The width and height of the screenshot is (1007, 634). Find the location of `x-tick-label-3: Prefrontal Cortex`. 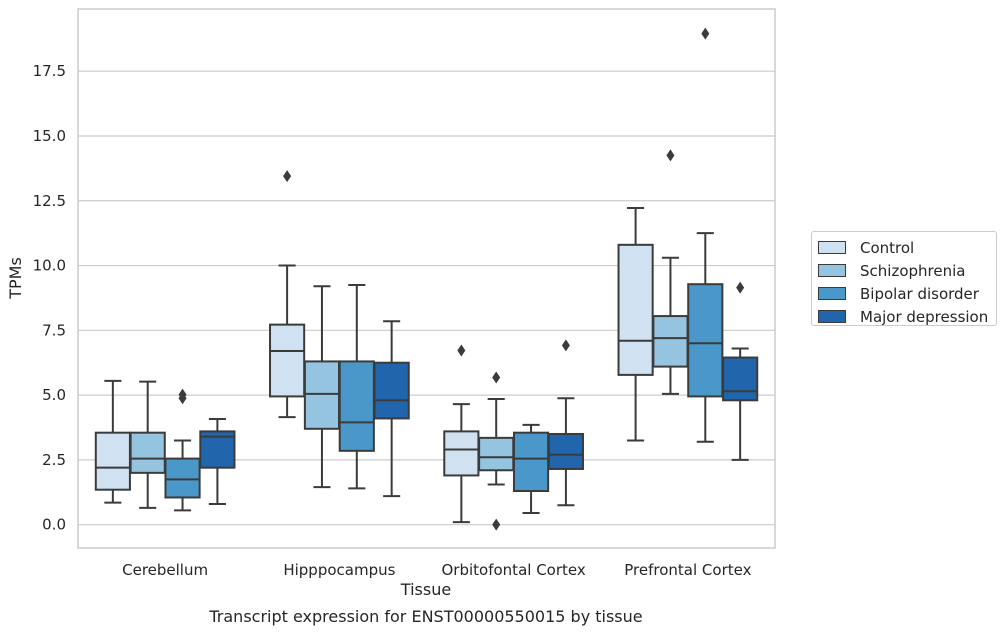

x-tick-label-3: Prefrontal Cortex is located at coordinates (687, 570).